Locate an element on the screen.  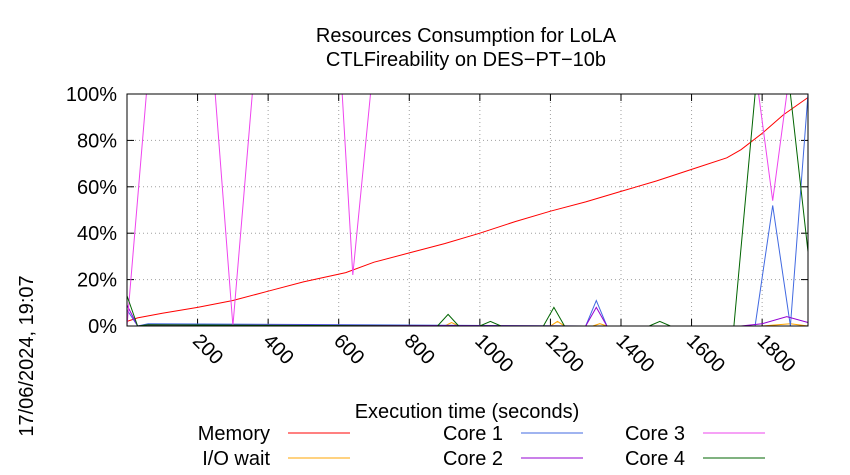
legend-label: Core 3 is located at coordinates (655, 434).